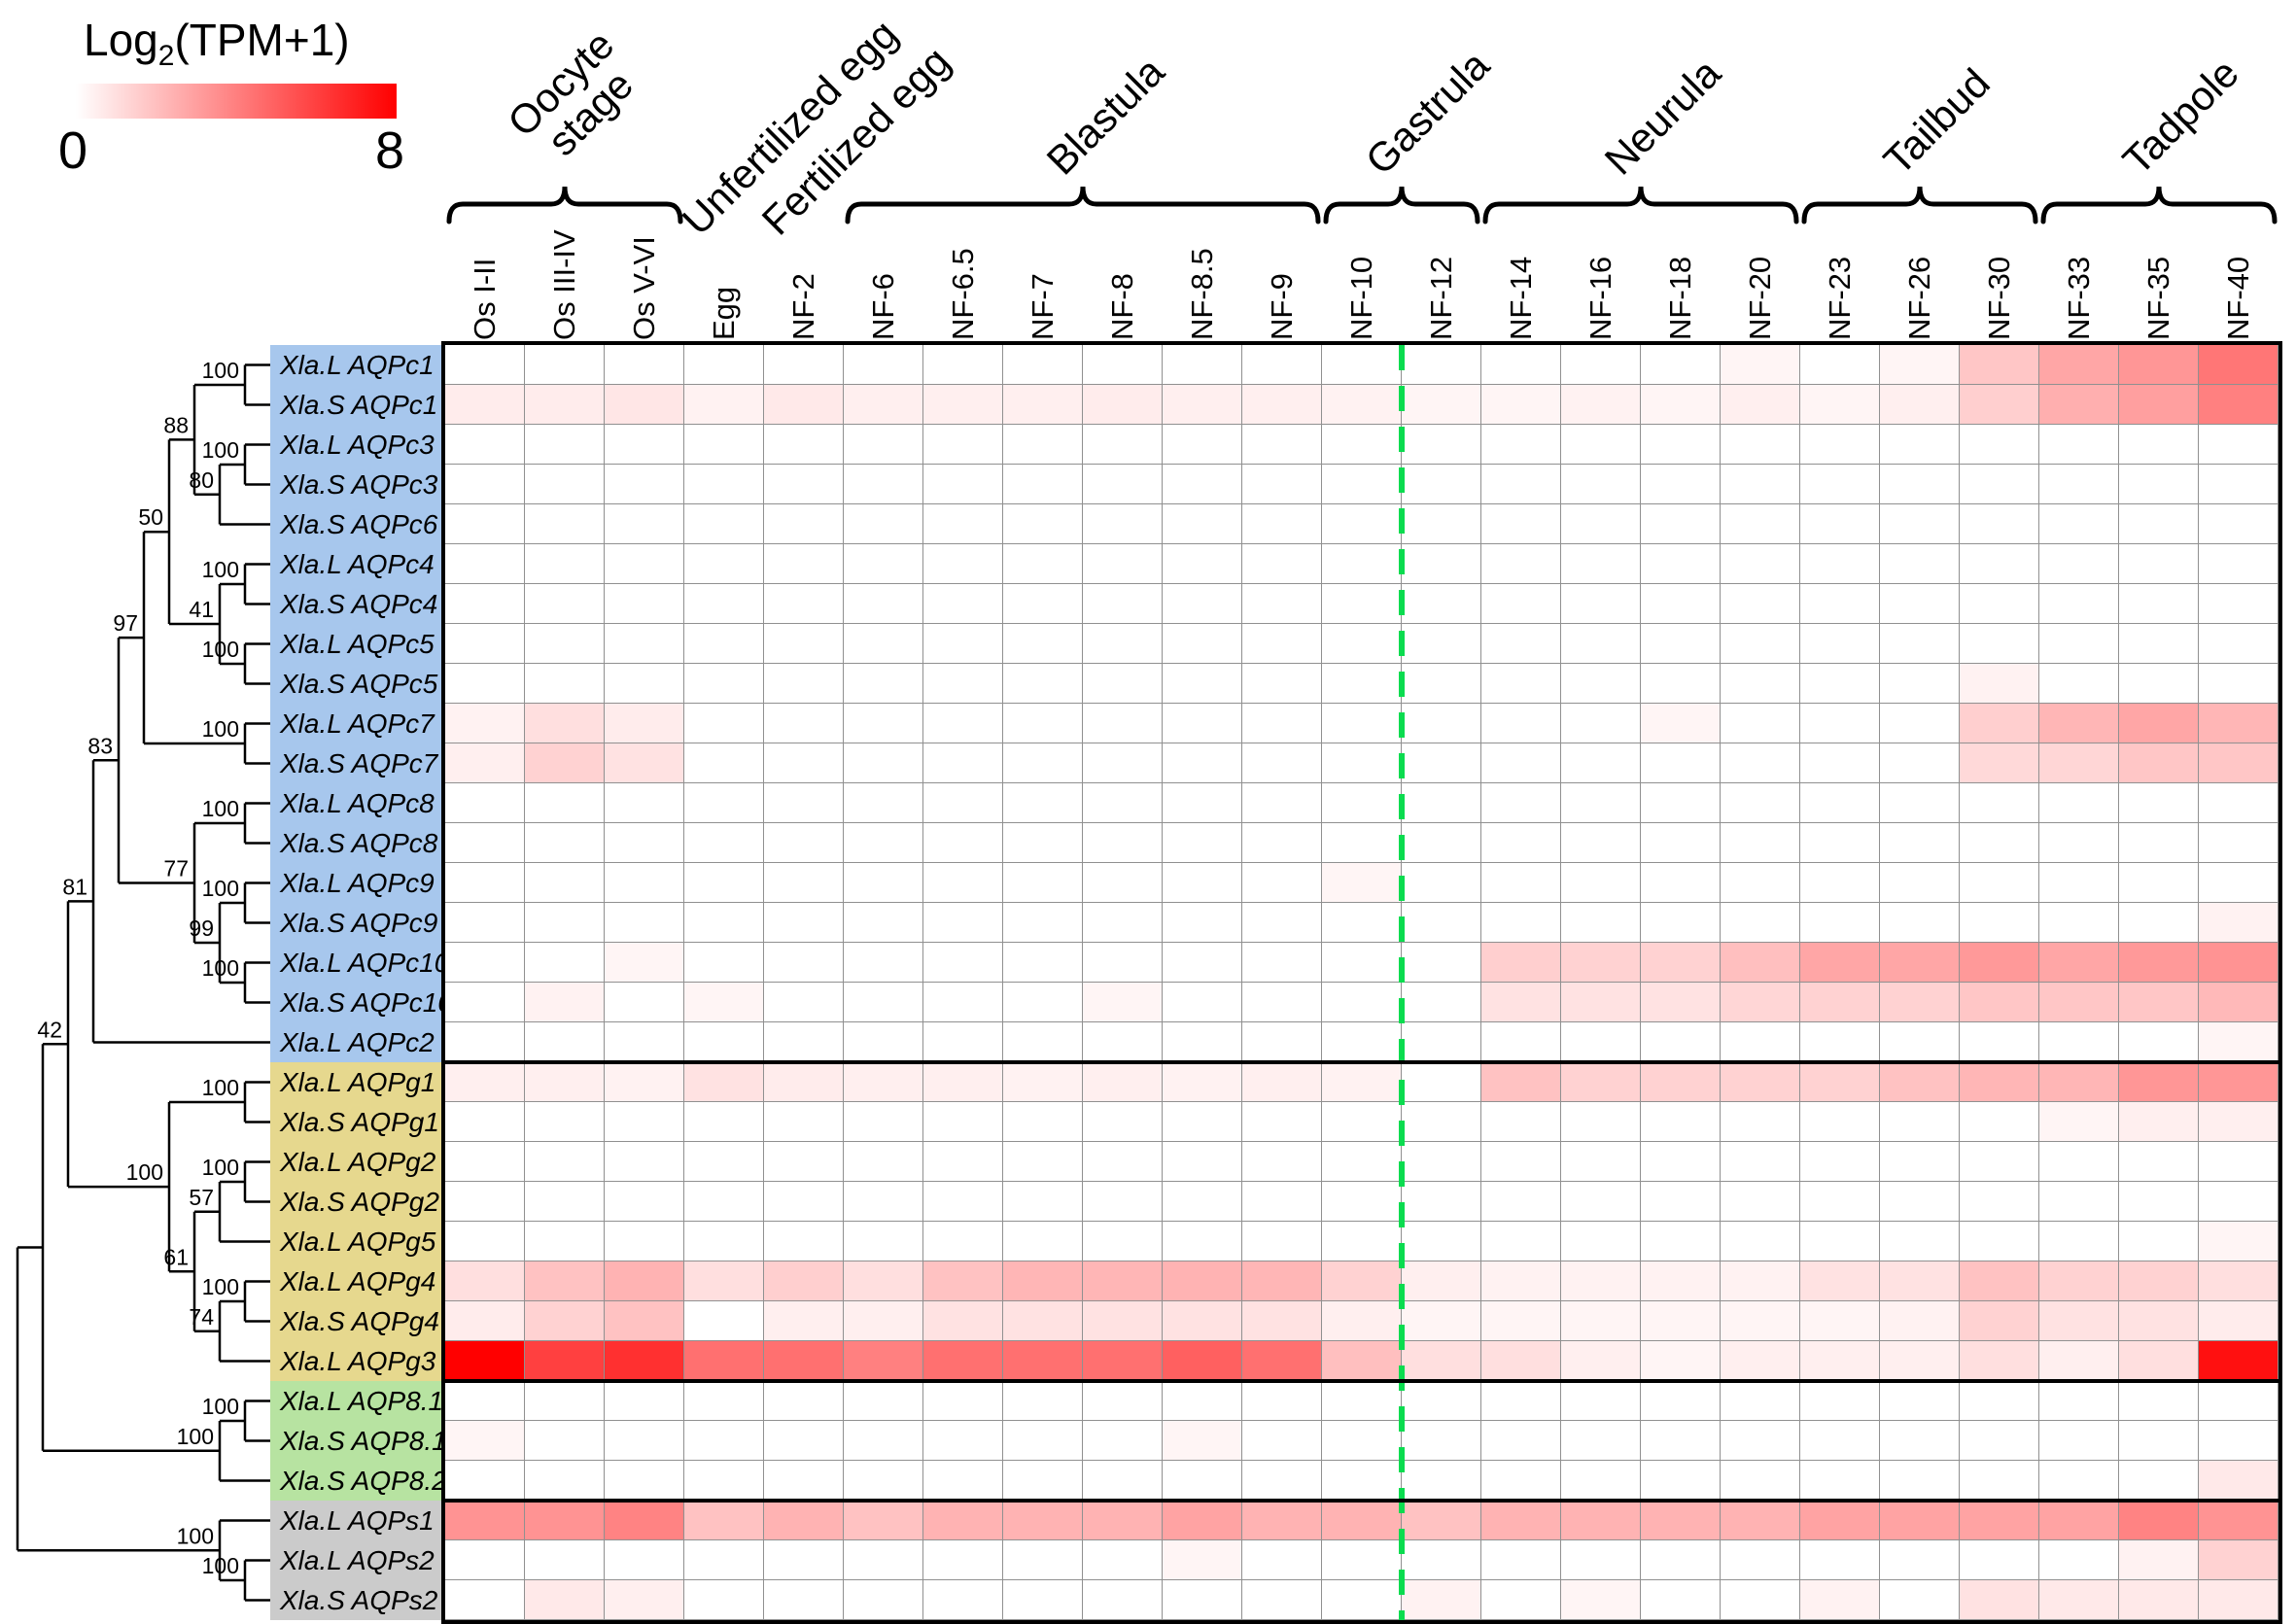 Image resolution: width=2296 pixels, height=1624 pixels. Describe the element at coordinates (220, 569) in the screenshot. I see `bootstrap-value: 100` at that location.